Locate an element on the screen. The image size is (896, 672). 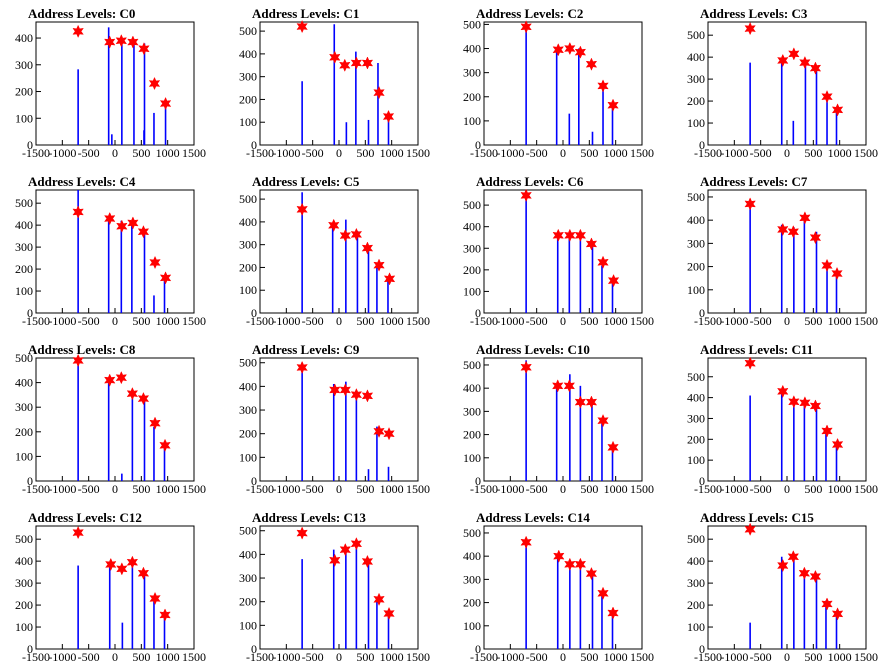
chart-title: Address Levels: C15 is located at coordinates (757, 517).